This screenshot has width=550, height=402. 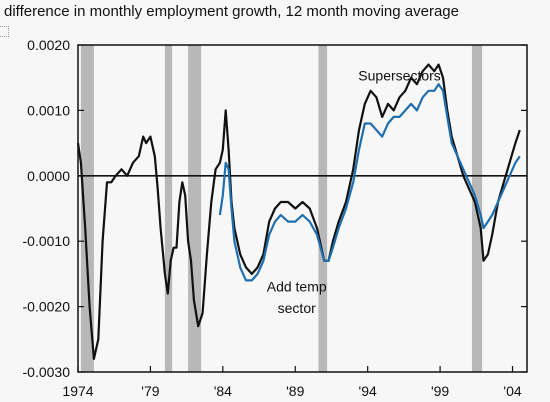 I want to click on y-tick-label-3: -0.0010, so click(x=47, y=241).